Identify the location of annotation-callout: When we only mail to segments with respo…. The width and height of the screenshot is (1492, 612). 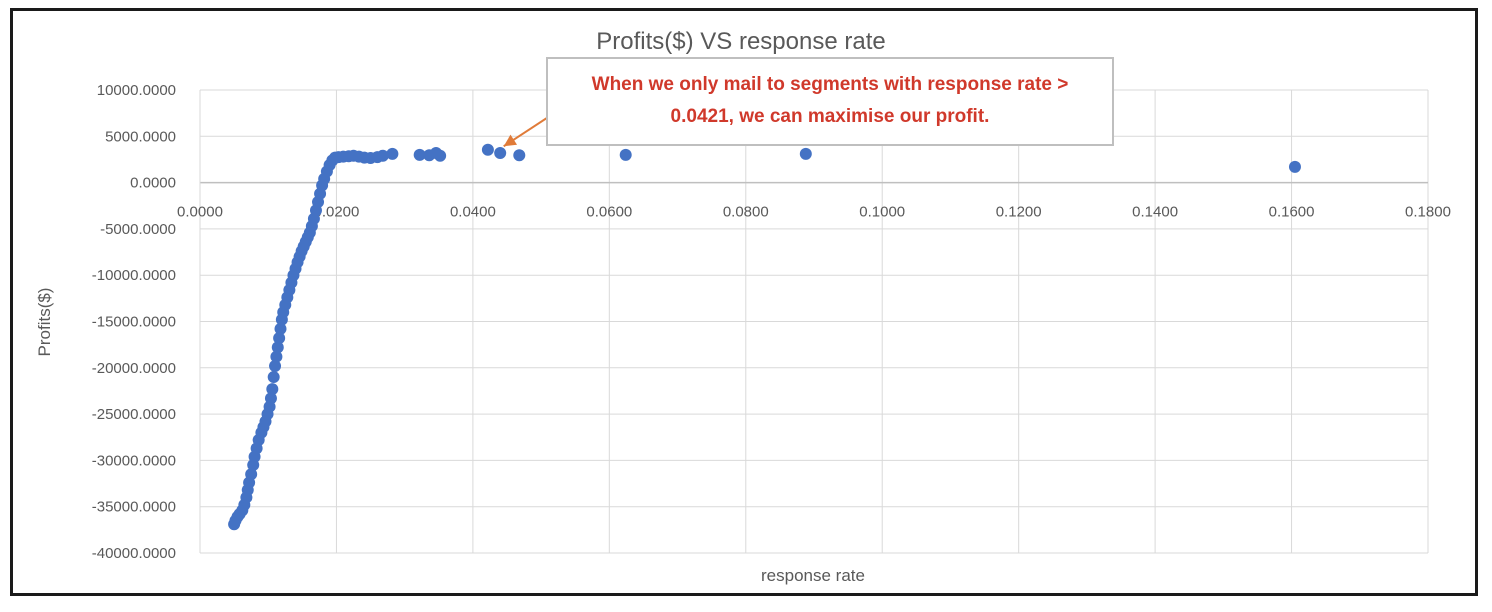
(830, 101).